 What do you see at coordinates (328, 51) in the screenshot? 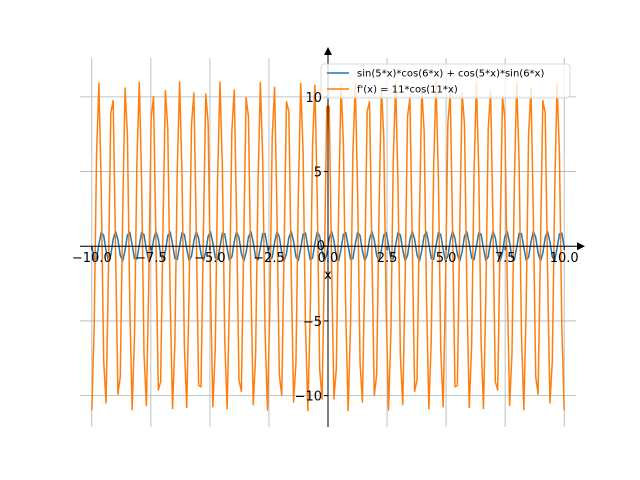
I see `y-axis-arrow` at bounding box center [328, 51].